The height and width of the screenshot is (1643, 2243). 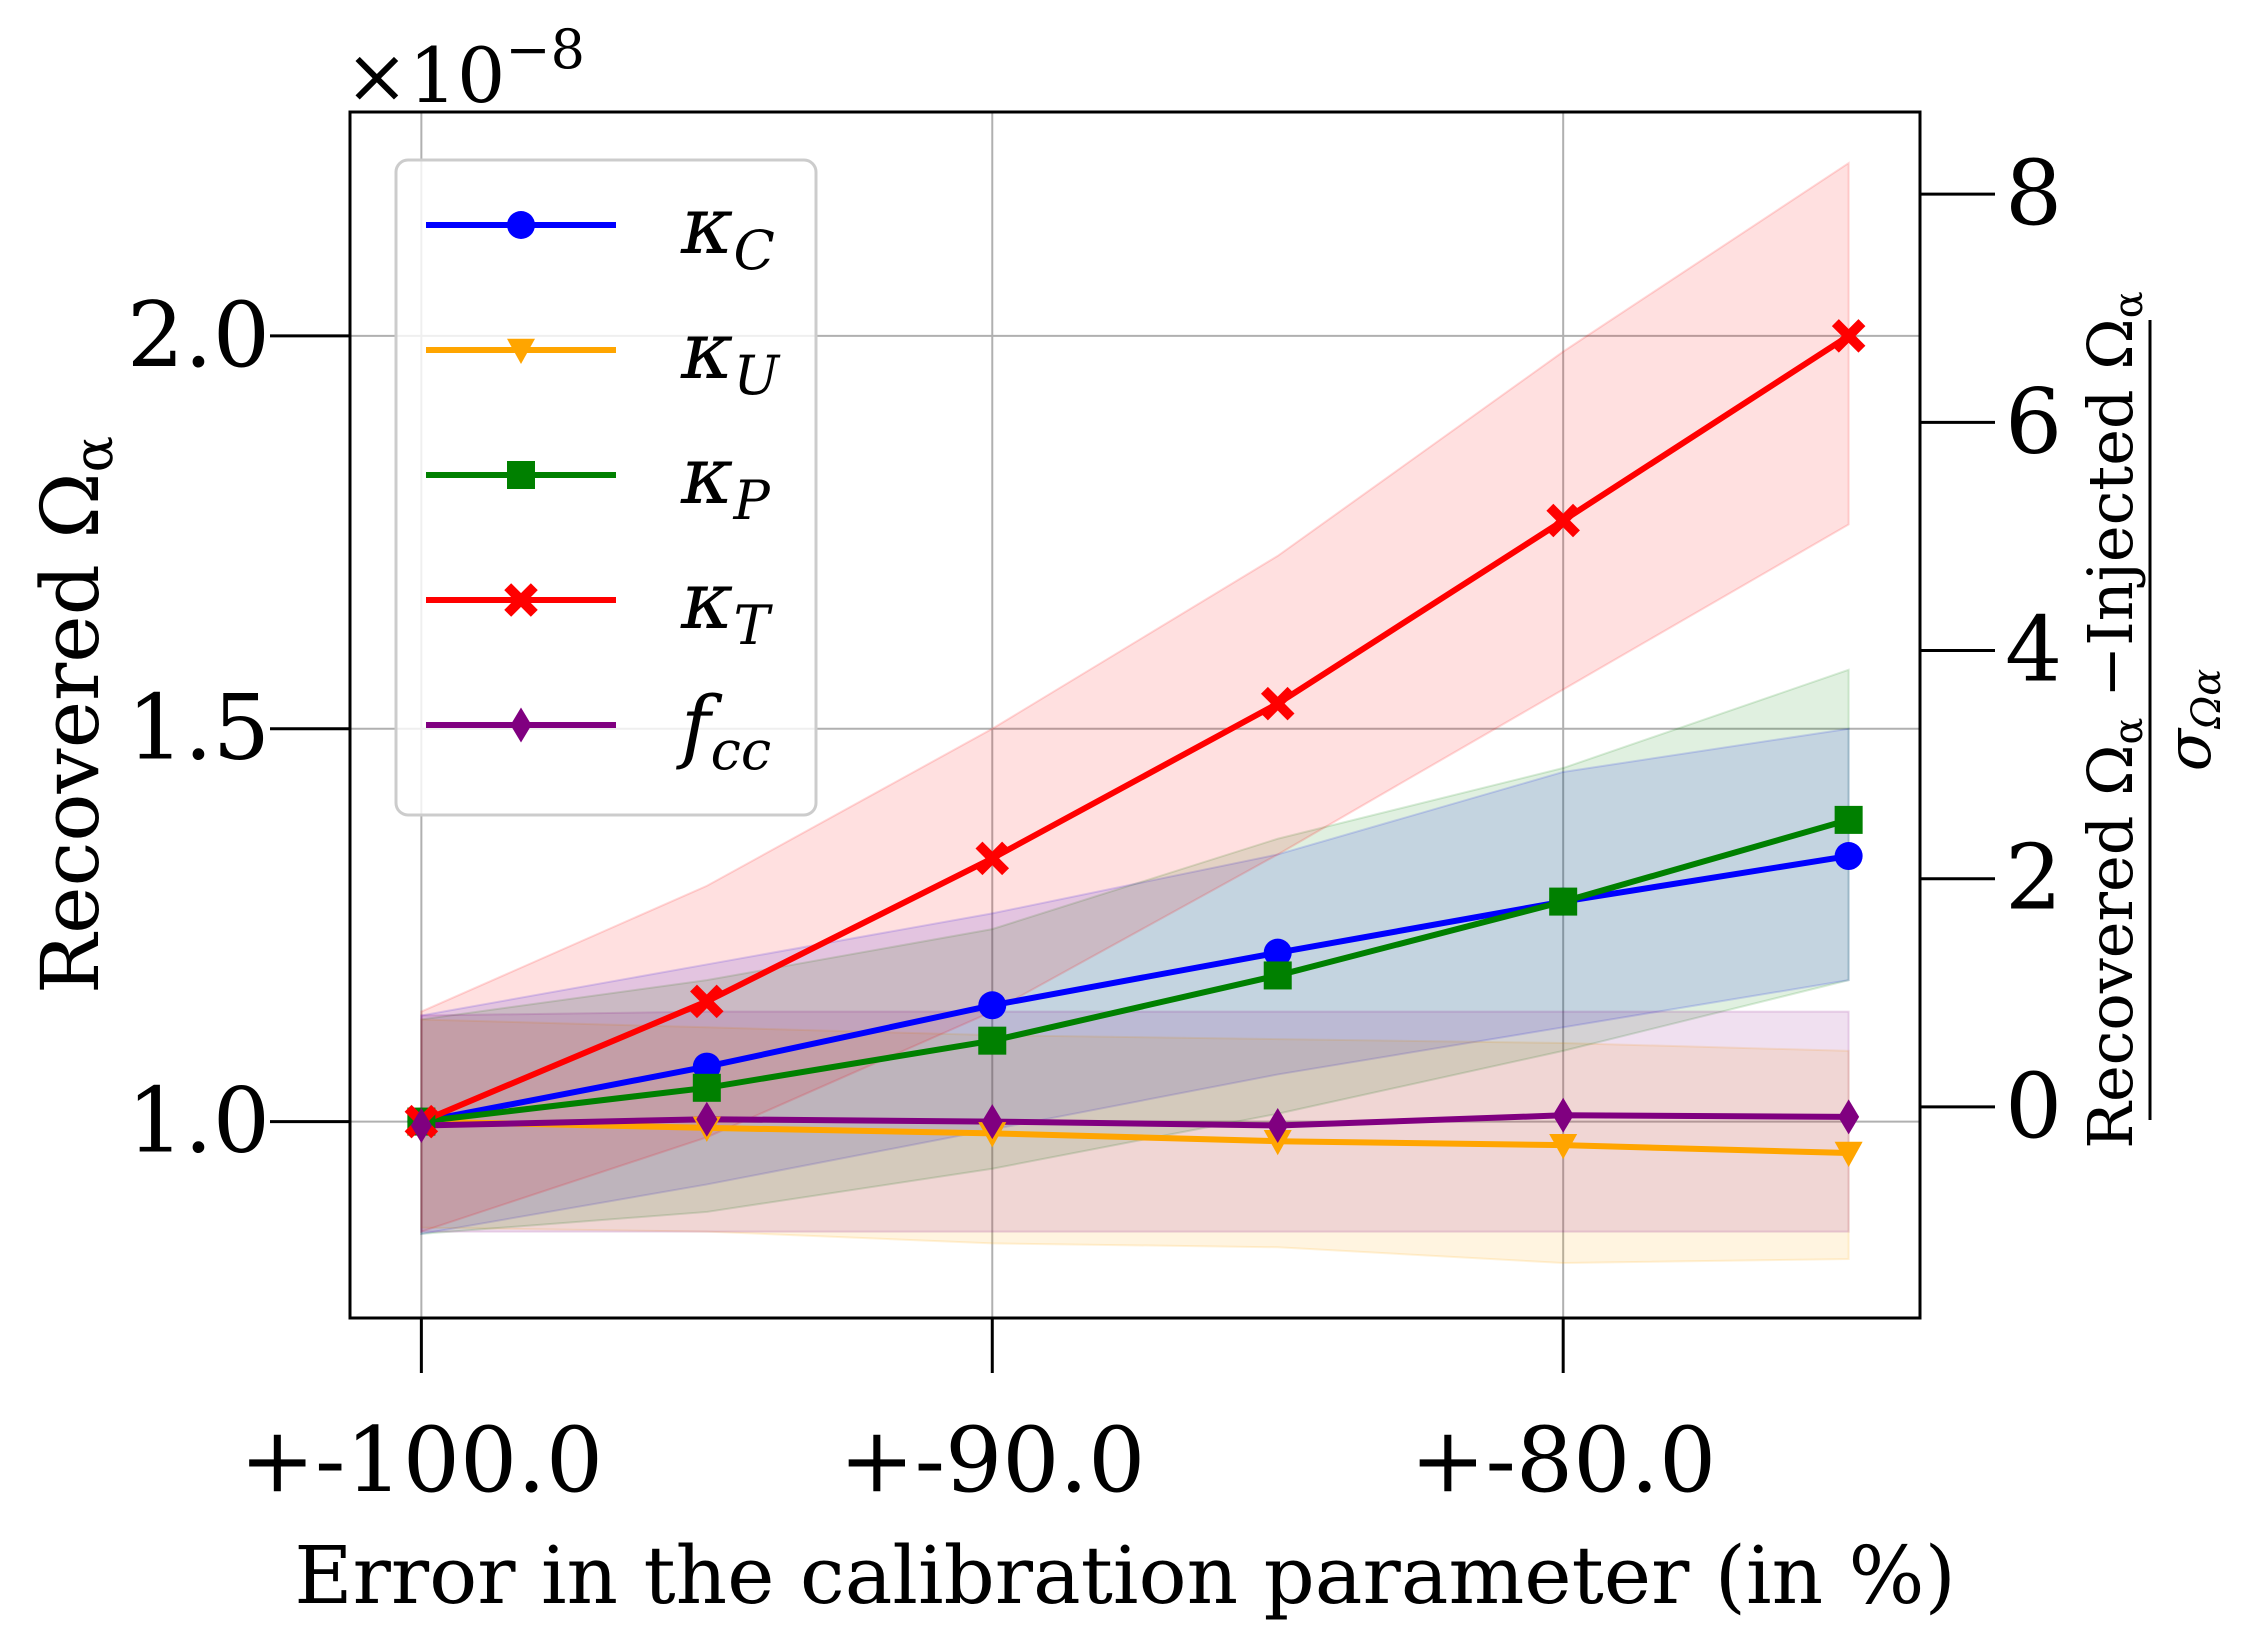 I want to click on legend-item: κP, so click(x=598, y=480).